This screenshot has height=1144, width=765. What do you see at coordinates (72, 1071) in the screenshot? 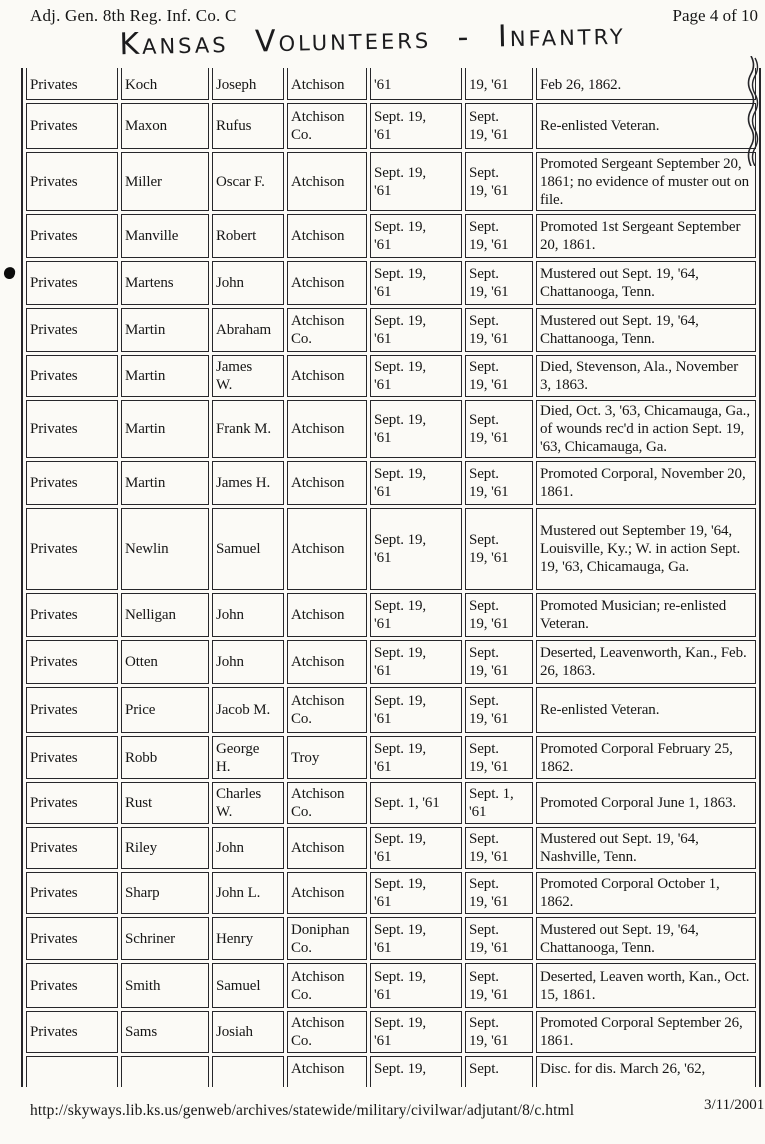
I see `cell-rank` at bounding box center [72, 1071].